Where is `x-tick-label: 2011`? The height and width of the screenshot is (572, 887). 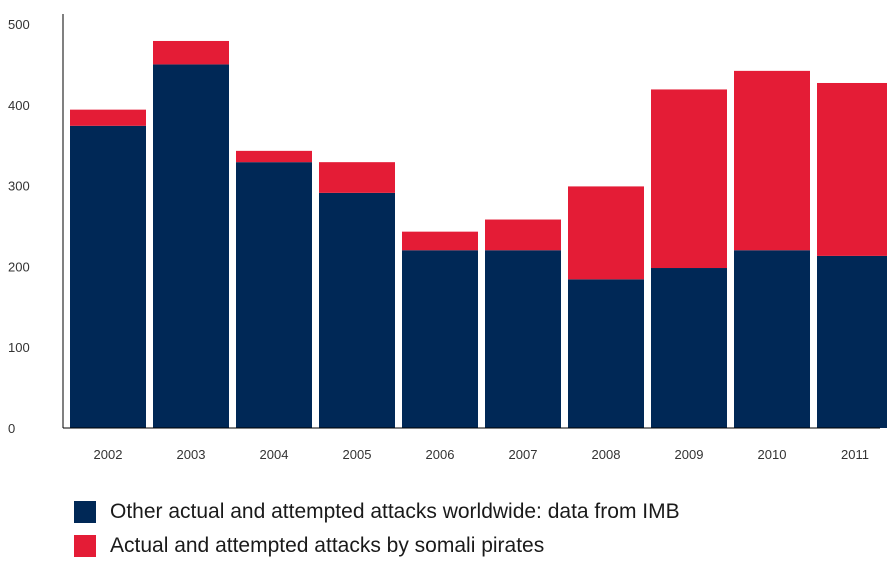
x-tick-label: 2011 is located at coordinates (855, 454).